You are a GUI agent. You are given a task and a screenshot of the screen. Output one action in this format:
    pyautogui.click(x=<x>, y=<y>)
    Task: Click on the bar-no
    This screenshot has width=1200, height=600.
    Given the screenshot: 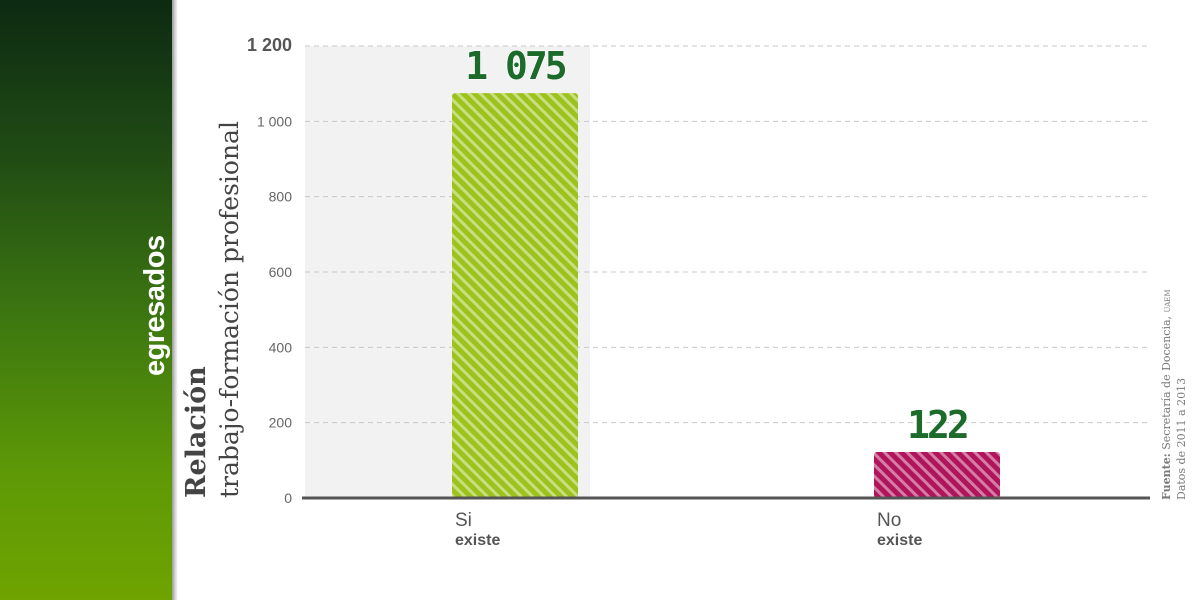 What is the action you would take?
    pyautogui.click(x=937, y=475)
    